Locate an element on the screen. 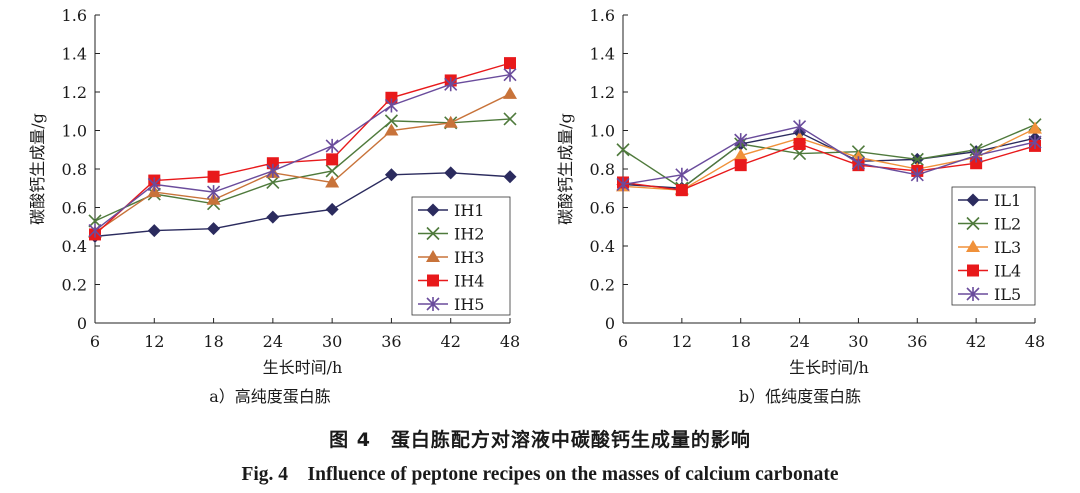 The image size is (1080, 493). legend-label: IH1 is located at coordinates (469, 210).